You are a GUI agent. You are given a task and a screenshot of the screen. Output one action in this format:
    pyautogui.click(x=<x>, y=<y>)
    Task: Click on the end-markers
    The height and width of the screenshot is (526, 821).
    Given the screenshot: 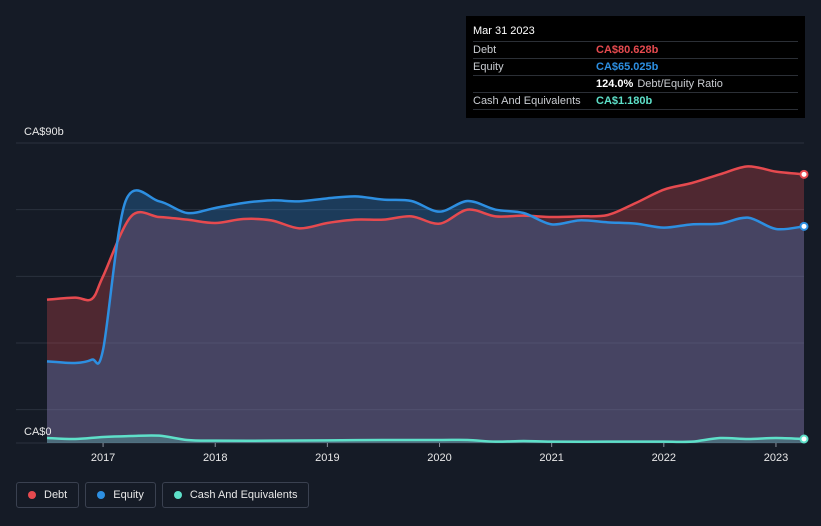 What is the action you would take?
    pyautogui.click(x=804, y=306)
    